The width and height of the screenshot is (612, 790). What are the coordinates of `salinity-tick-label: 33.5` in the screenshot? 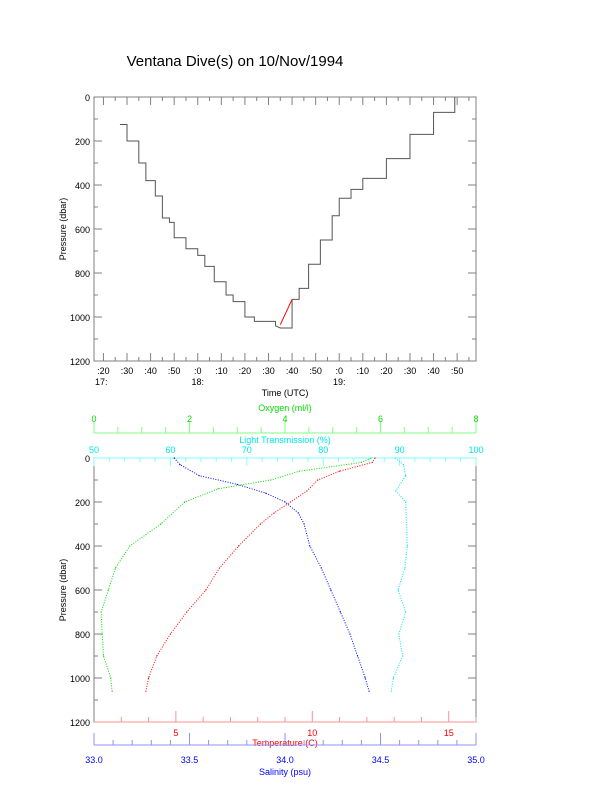 It's located at (190, 760).